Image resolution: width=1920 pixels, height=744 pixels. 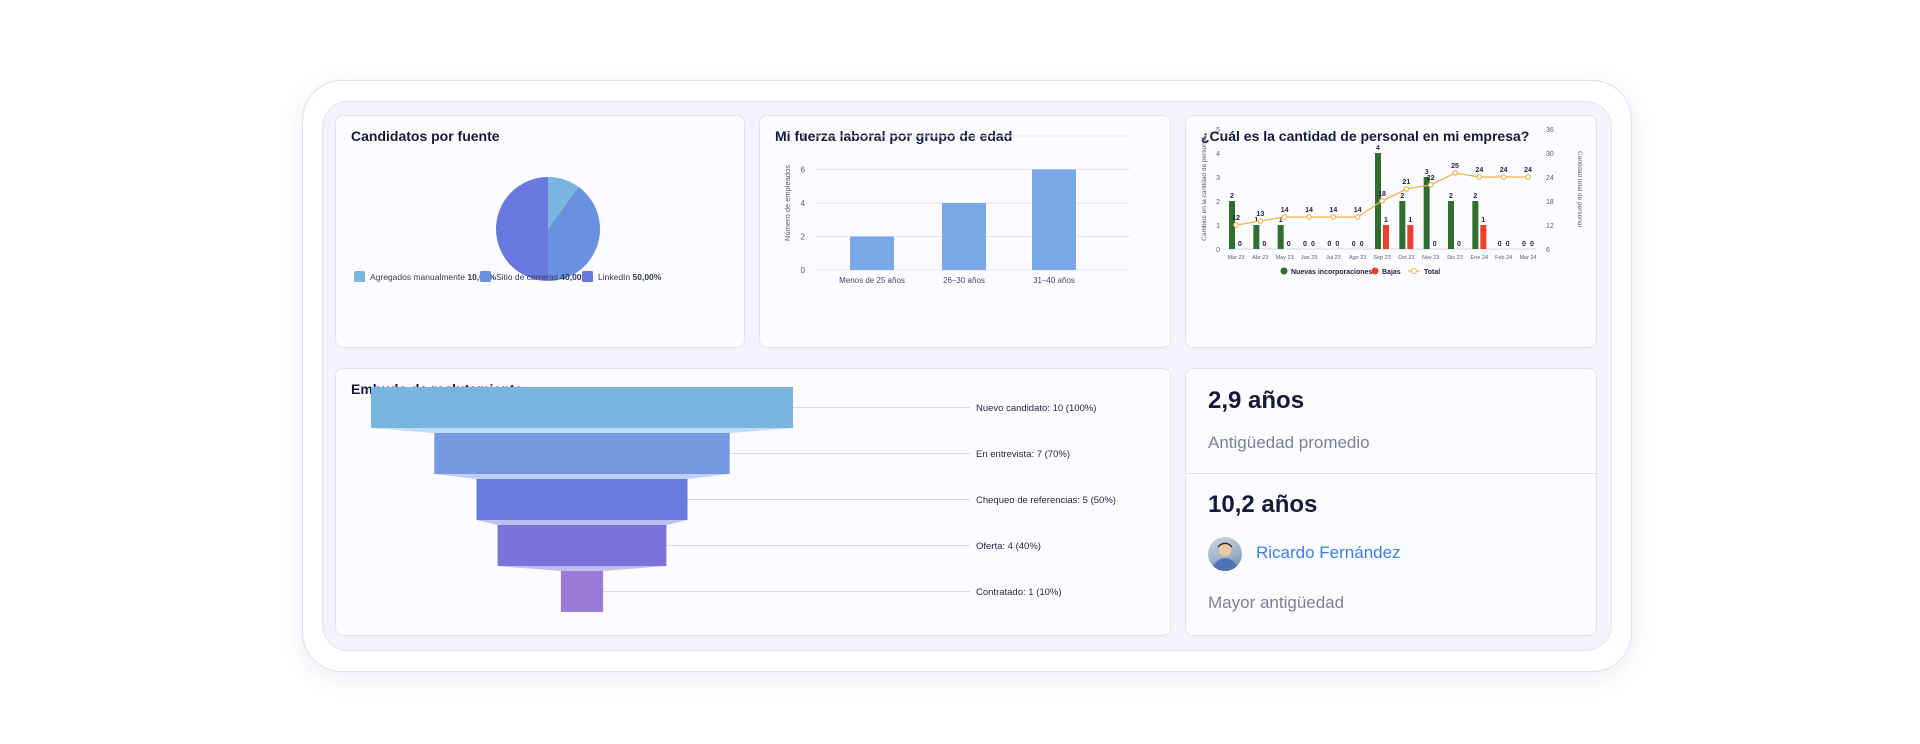 What do you see at coordinates (1455, 166) in the screenshot?
I see `total-value-label: 25` at bounding box center [1455, 166].